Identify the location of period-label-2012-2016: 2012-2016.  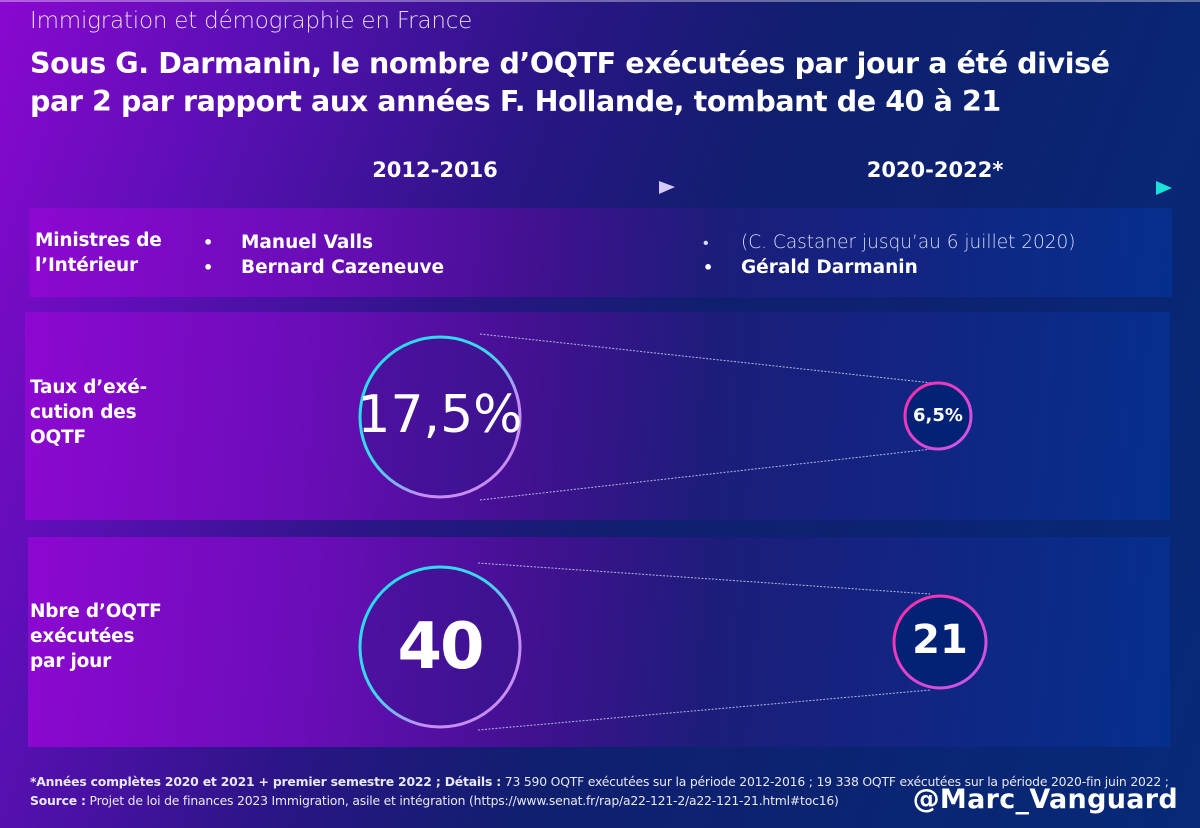
(435, 170).